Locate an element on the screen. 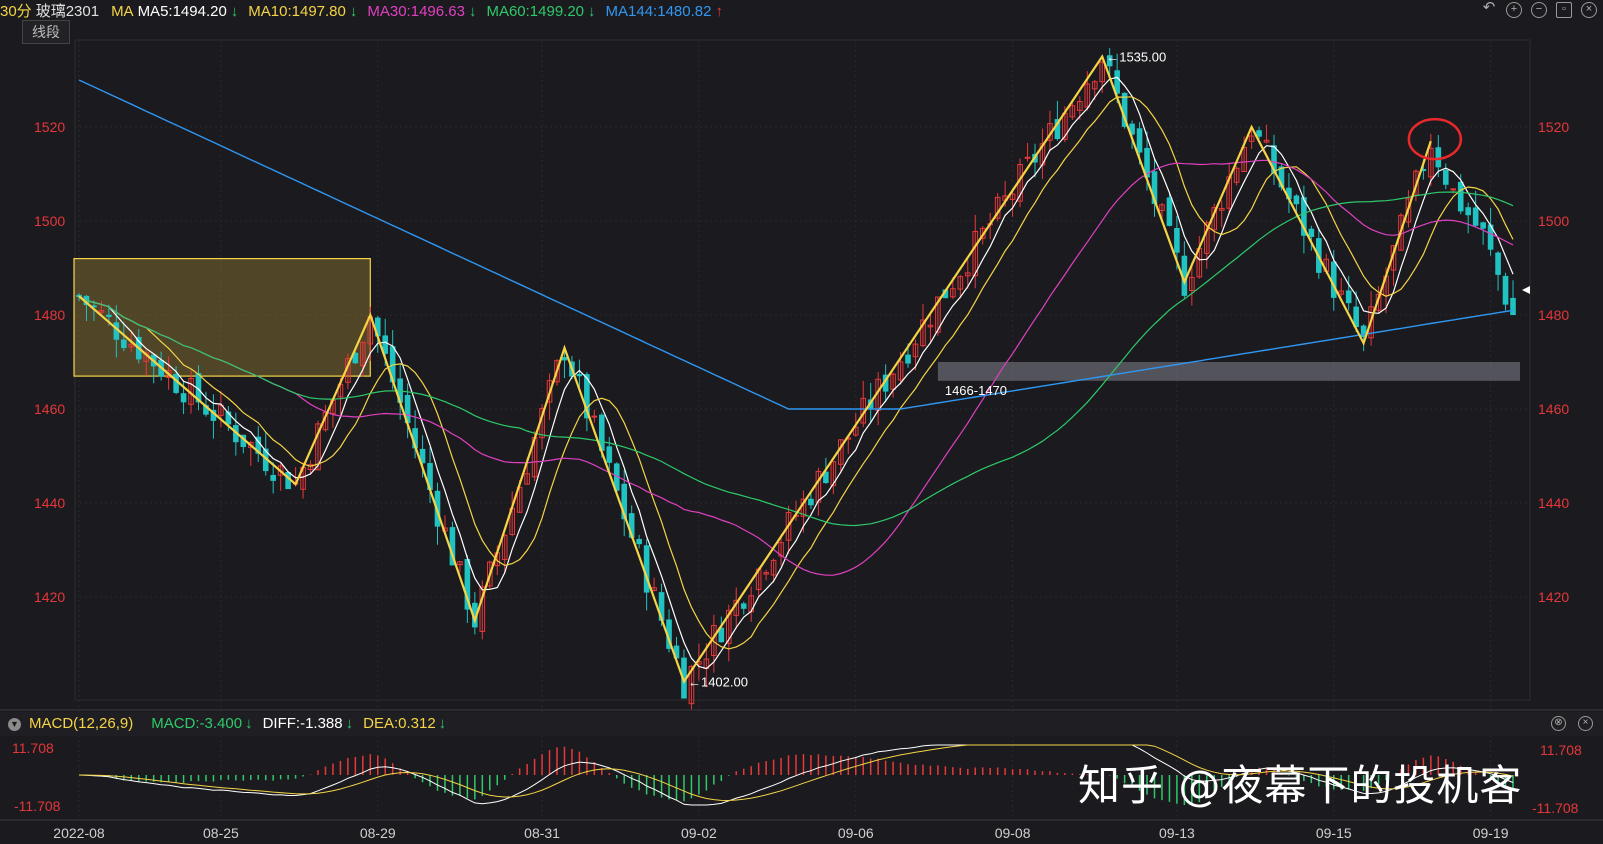  x-tick-label: 09-06 is located at coordinates (856, 833).